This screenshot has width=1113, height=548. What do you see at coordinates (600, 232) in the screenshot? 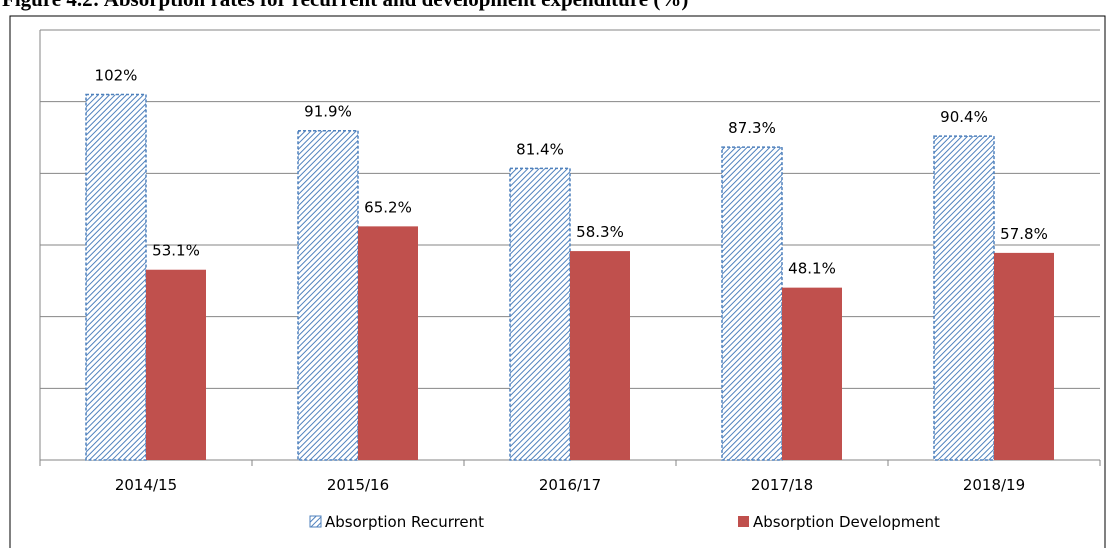
I see `value-label: 58.3%` at bounding box center [600, 232].